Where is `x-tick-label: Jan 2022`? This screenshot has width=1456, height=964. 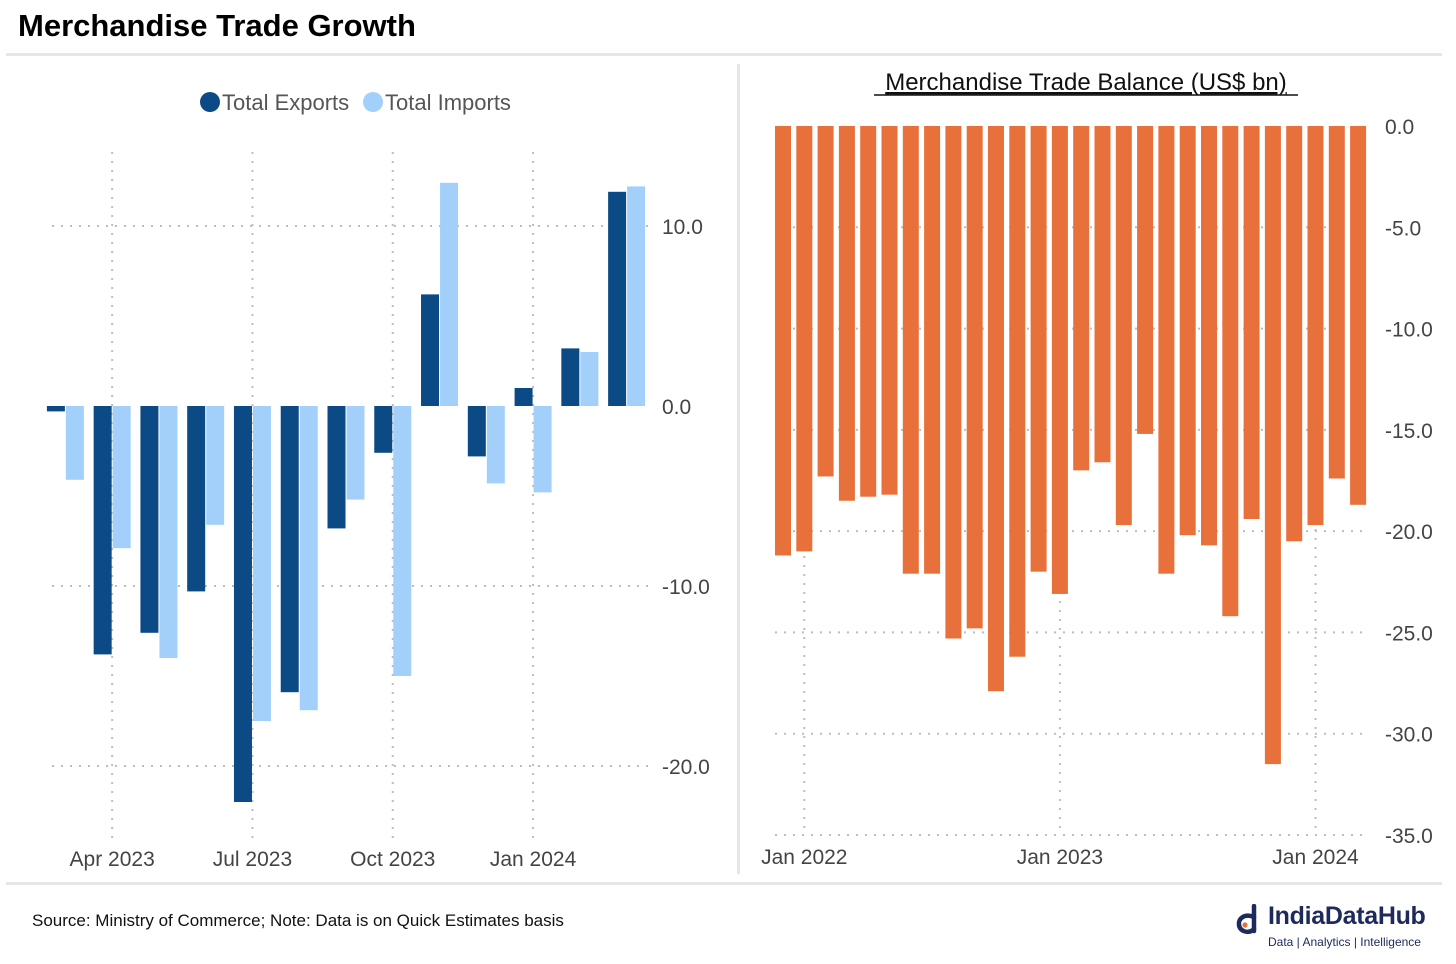
x-tick-label: Jan 2022 is located at coordinates (804, 857).